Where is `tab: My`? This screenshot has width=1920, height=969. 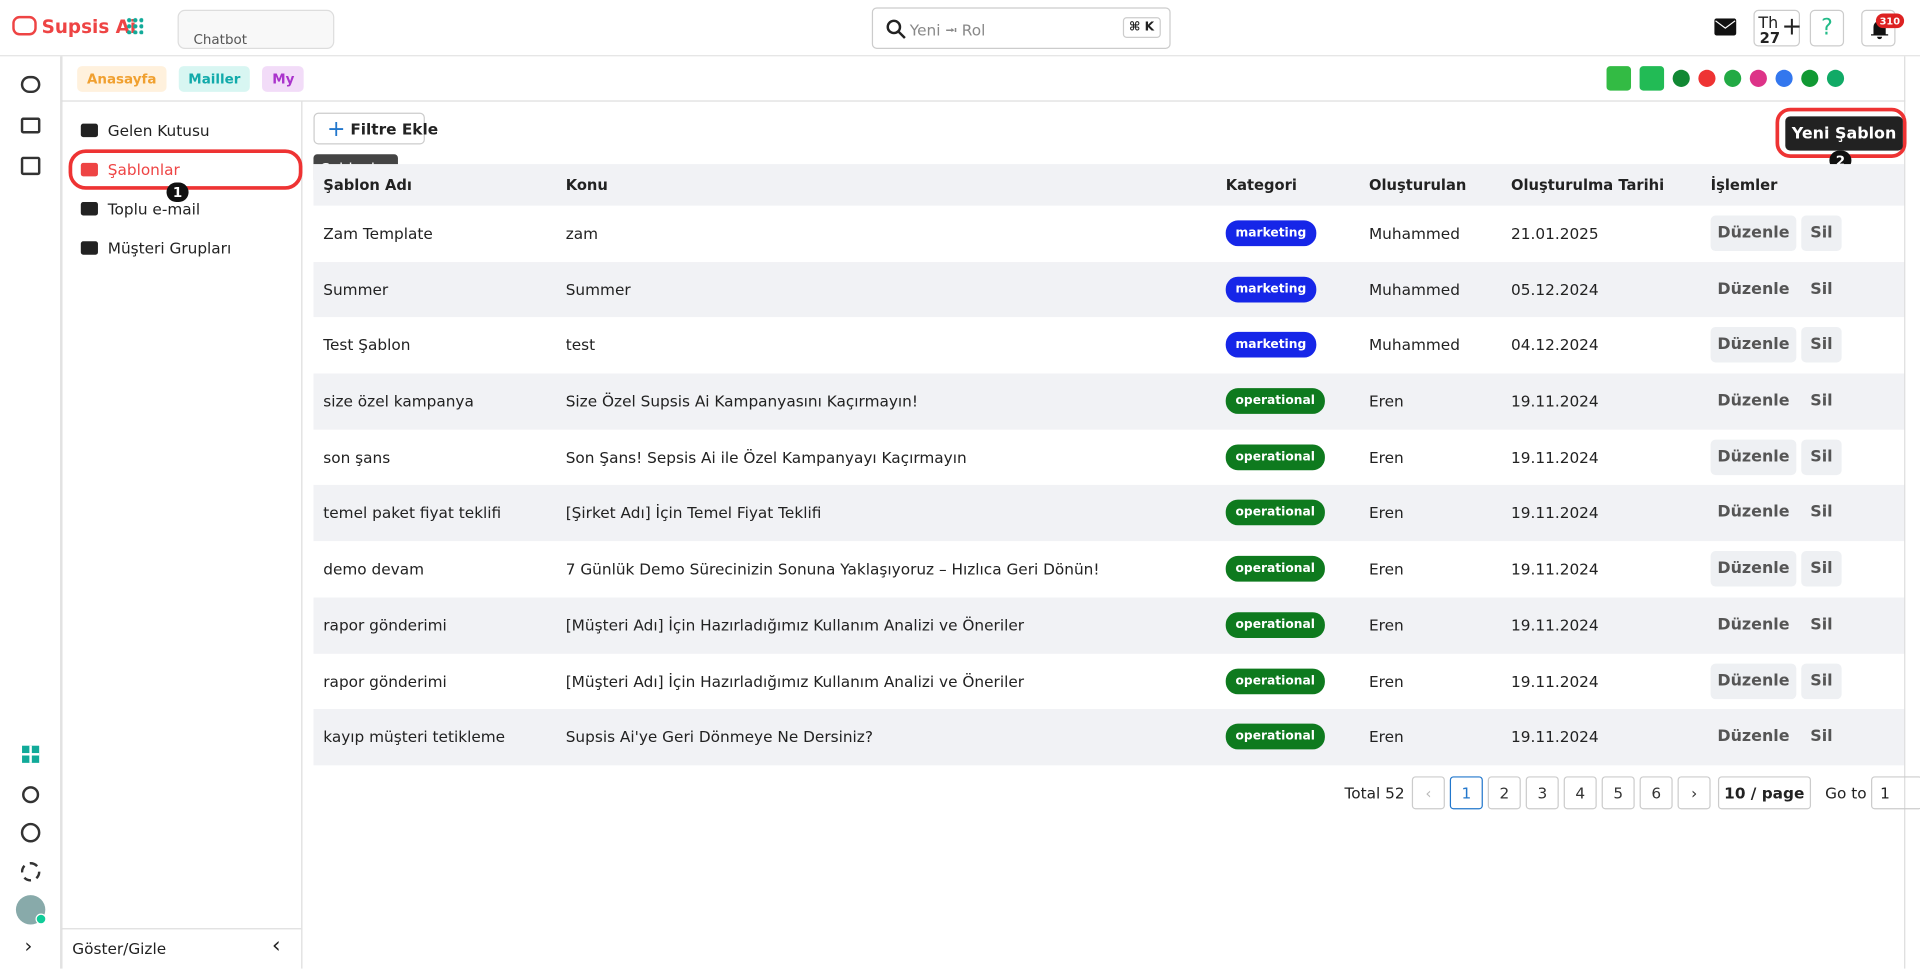 tab: My is located at coordinates (283, 79).